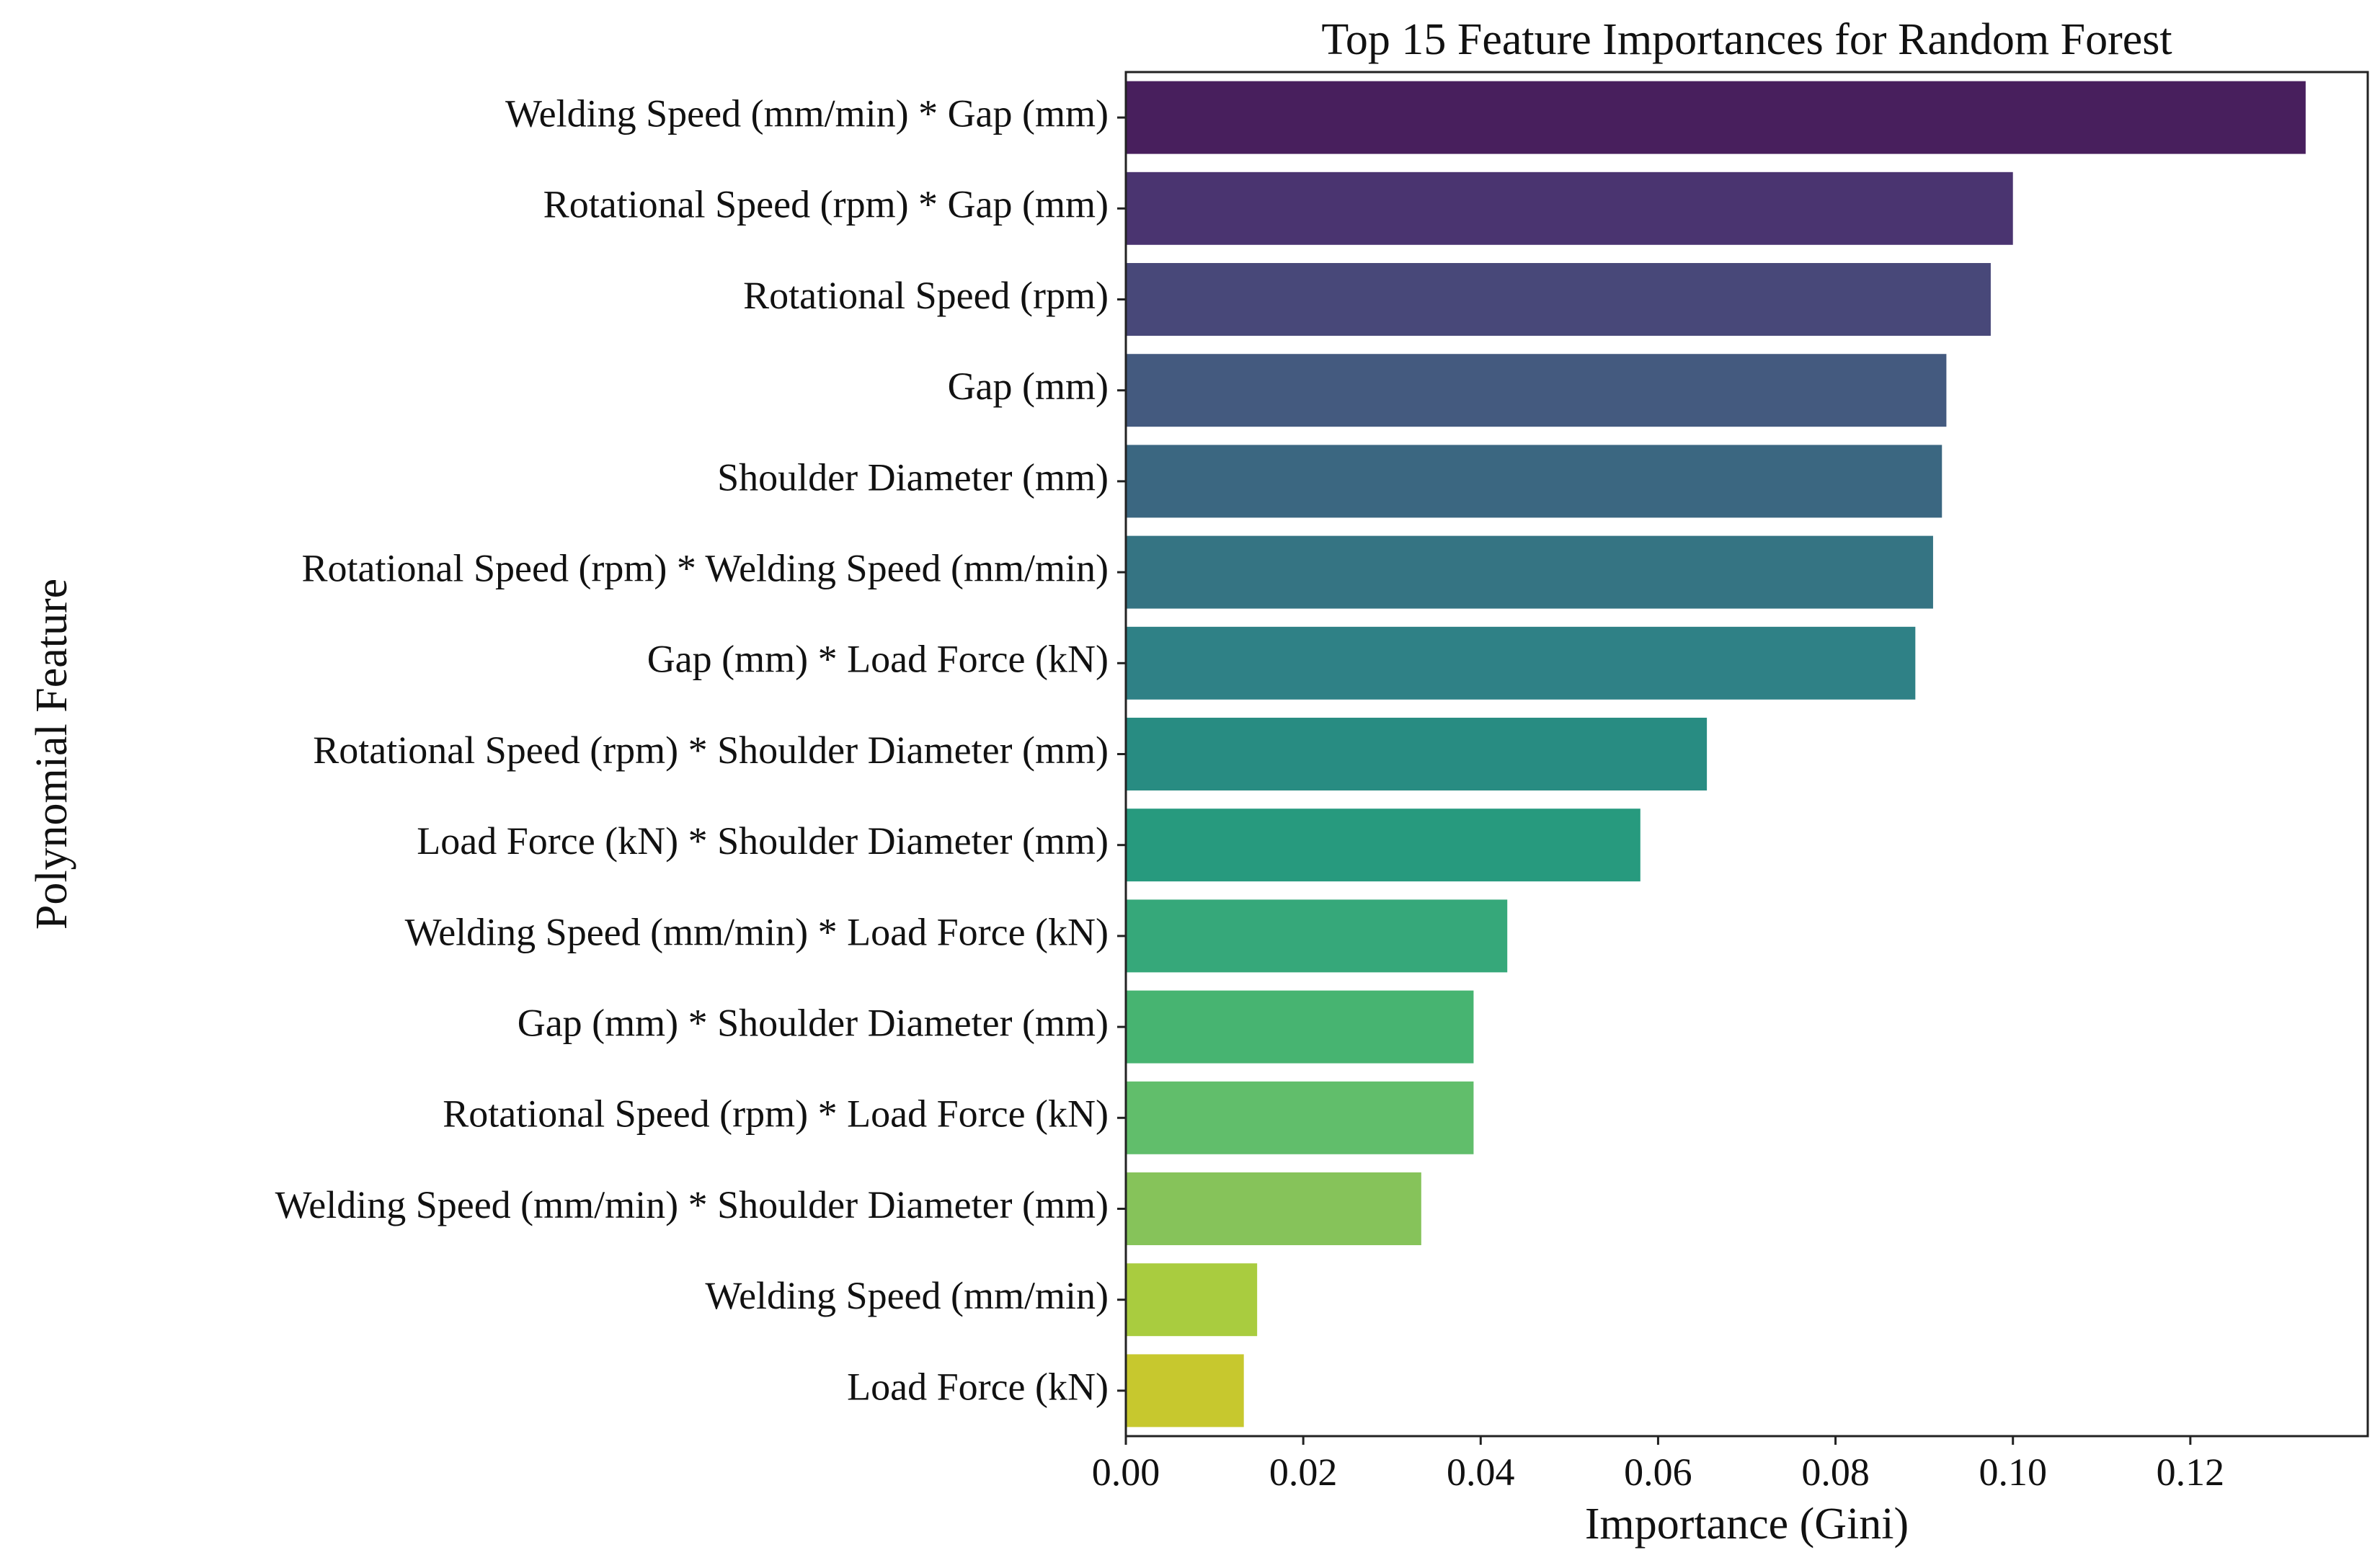  What do you see at coordinates (757, 931) in the screenshot?
I see `category-label: Welding Speed (mm/min) * Load Force (kN)` at bounding box center [757, 931].